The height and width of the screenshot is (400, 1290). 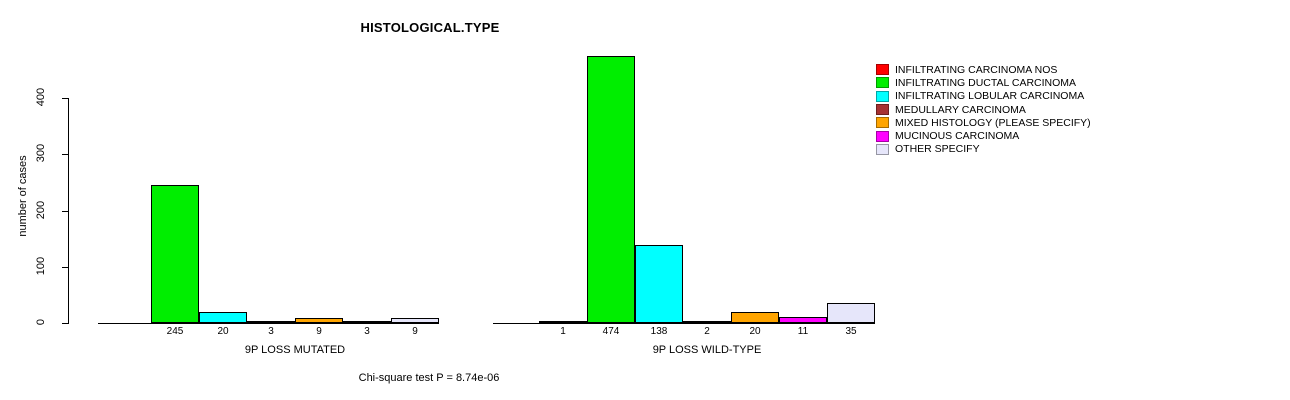 What do you see at coordinates (611, 331) in the screenshot?
I see `bar-value-label: 474` at bounding box center [611, 331].